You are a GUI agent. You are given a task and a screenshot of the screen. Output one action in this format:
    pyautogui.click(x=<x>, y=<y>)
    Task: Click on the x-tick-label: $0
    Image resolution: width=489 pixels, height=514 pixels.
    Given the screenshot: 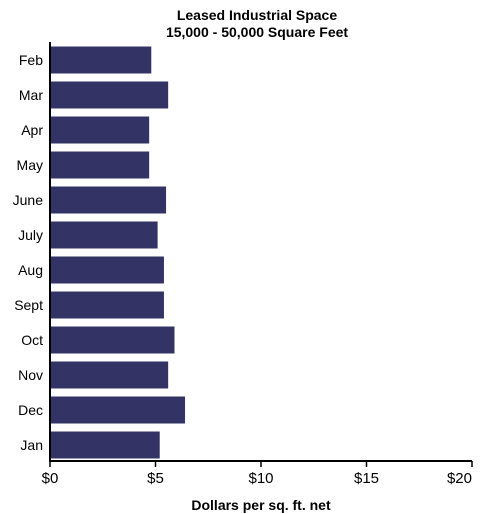 What is the action you would take?
    pyautogui.click(x=50, y=478)
    